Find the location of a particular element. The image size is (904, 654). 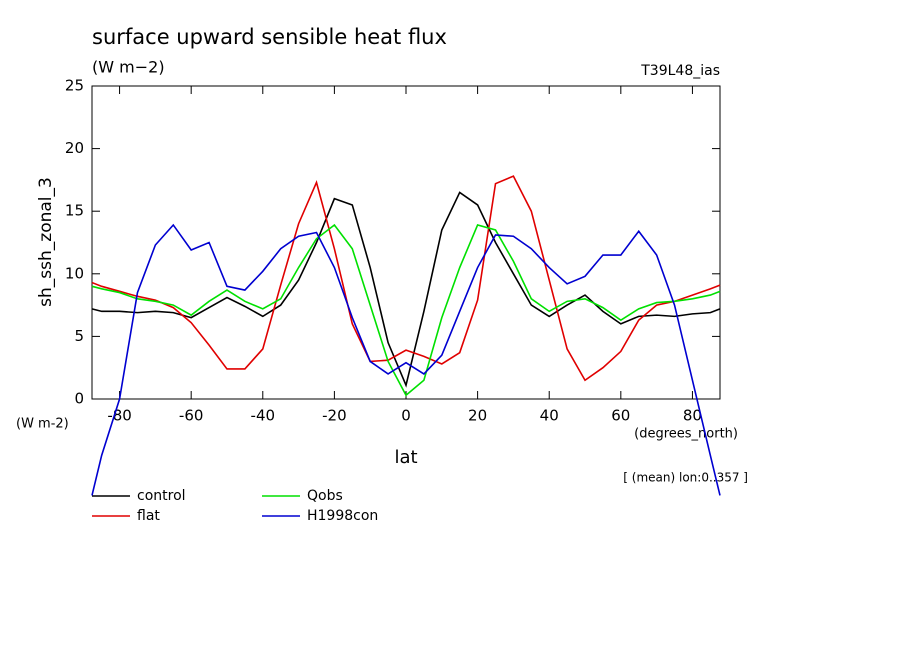

y-tick-label: 5 is located at coordinates (79, 336).